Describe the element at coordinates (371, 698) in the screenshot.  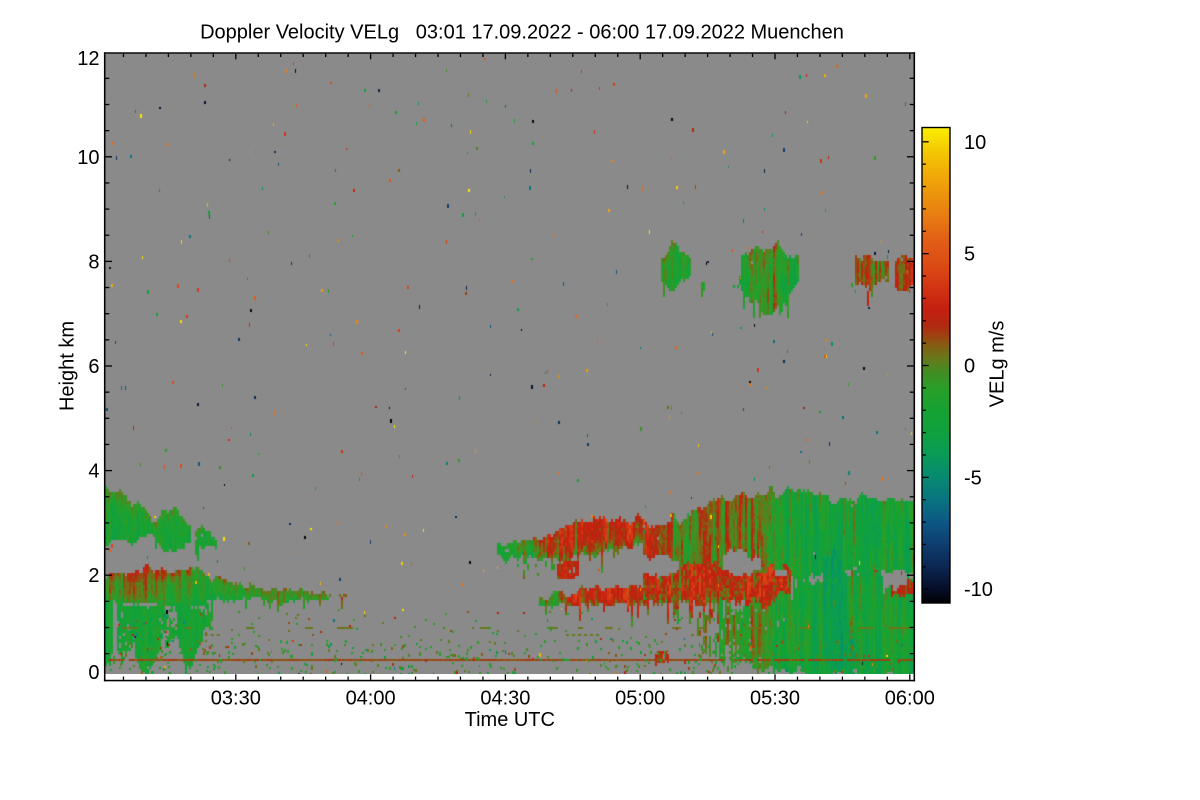
I see `x-tick-label: 04:00` at that location.